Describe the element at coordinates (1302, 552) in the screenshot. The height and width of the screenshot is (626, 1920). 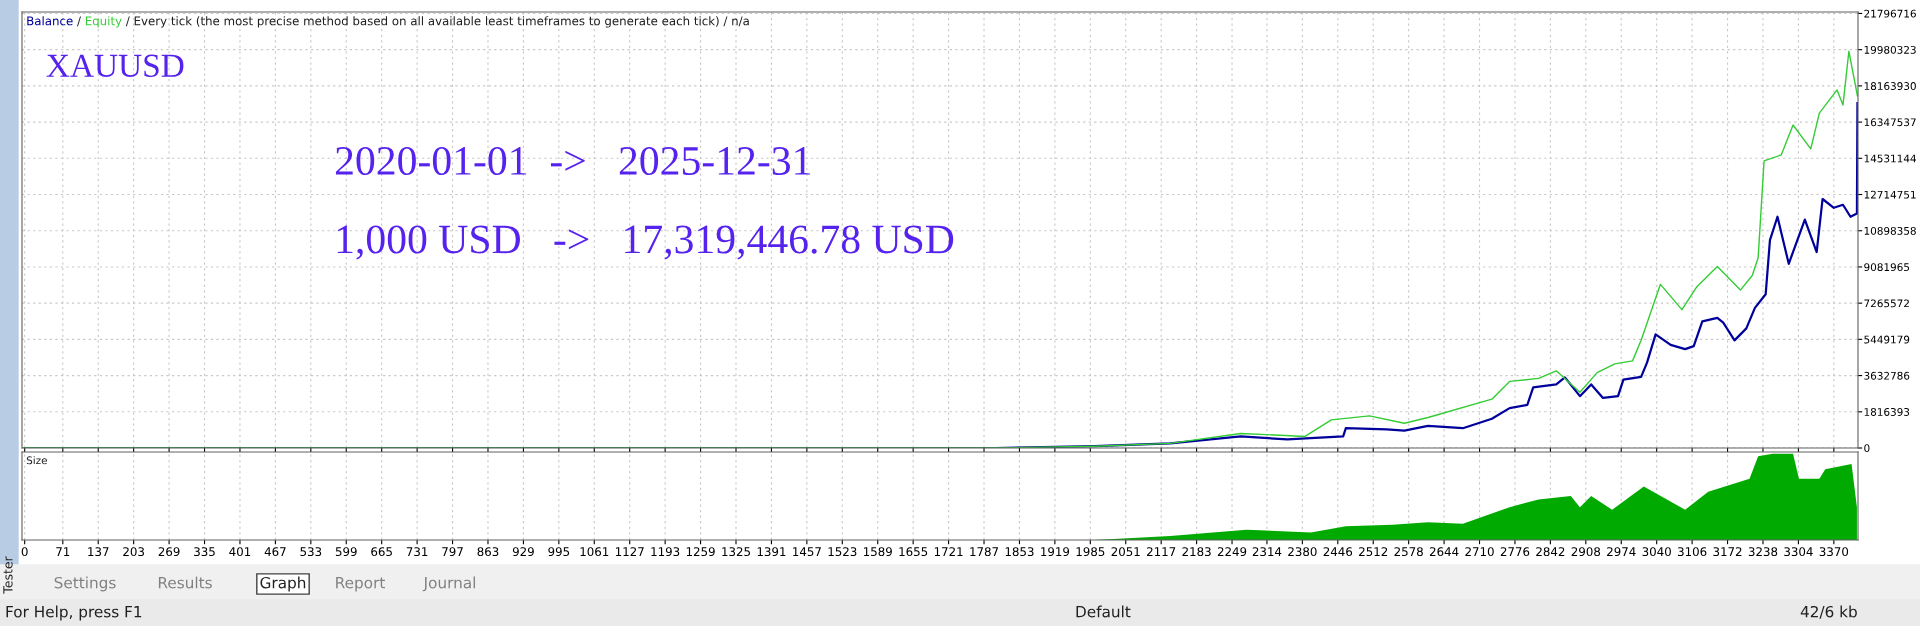
I see `x-tick-label: 2380` at that location.